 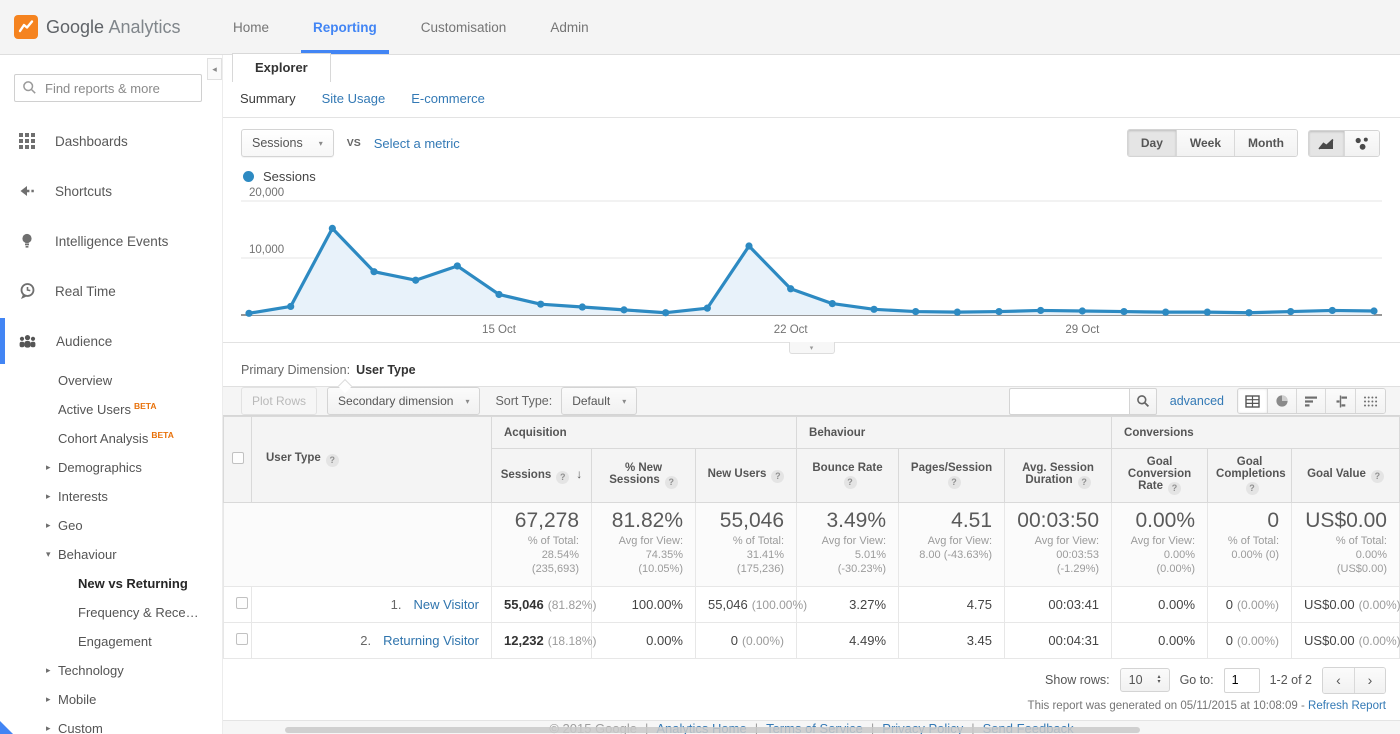 What do you see at coordinates (248, 176) in the screenshot?
I see `legend-dot` at bounding box center [248, 176].